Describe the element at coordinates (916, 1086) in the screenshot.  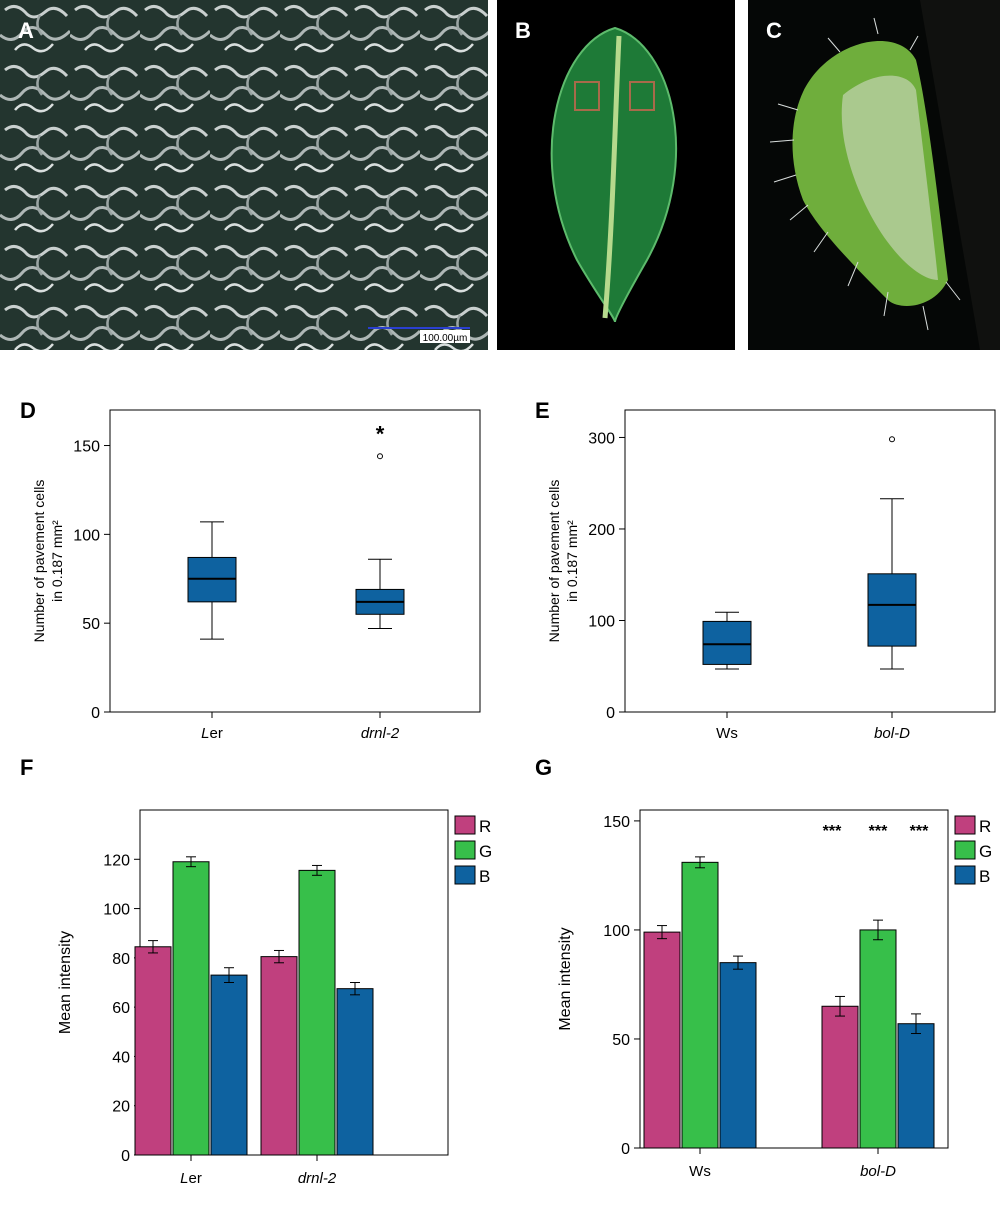
I see `bar-B-bol-D` at that location.